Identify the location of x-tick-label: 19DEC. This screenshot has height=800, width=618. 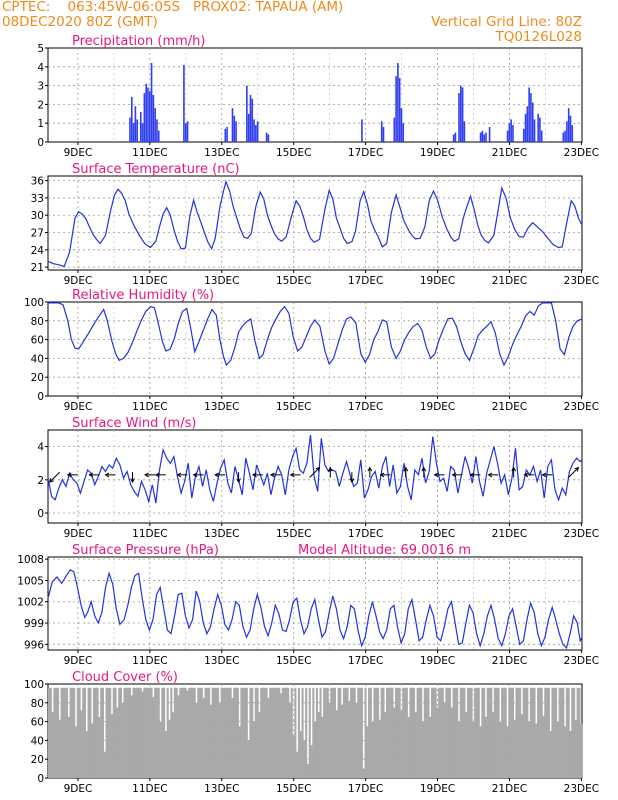
(437, 661).